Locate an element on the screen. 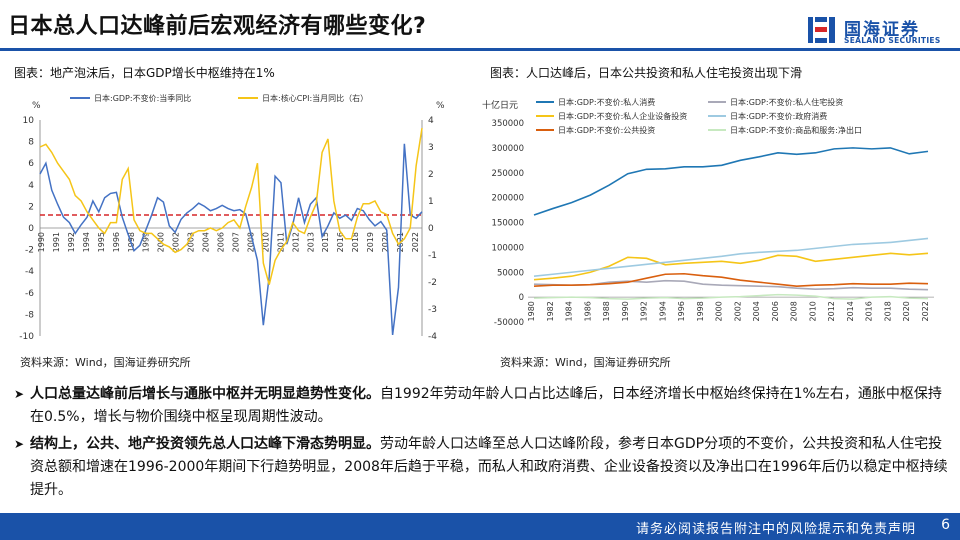 Image resolution: width=960 pixels, height=540 pixels. x-tick-label: 1995 is located at coordinates (101, 242).